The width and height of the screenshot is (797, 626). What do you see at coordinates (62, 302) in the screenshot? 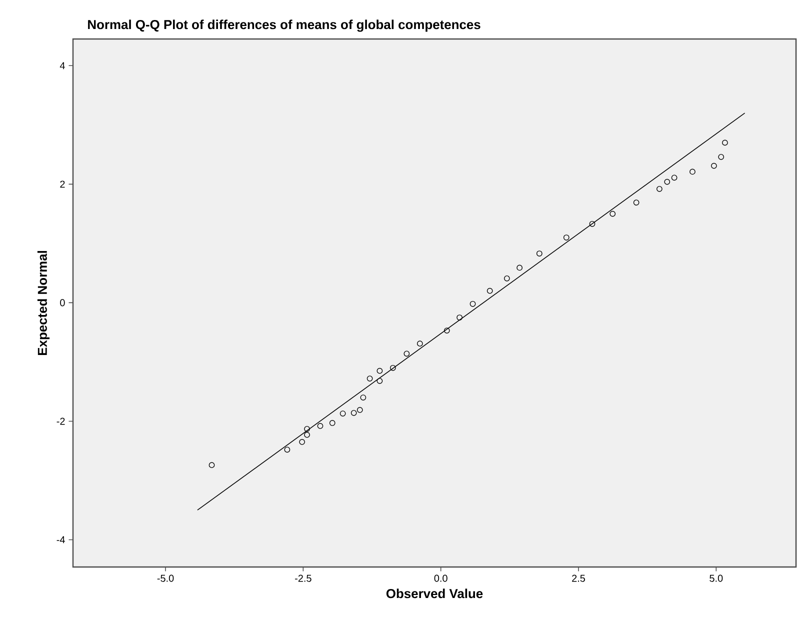
I see `y-tick-label: 0` at bounding box center [62, 302].